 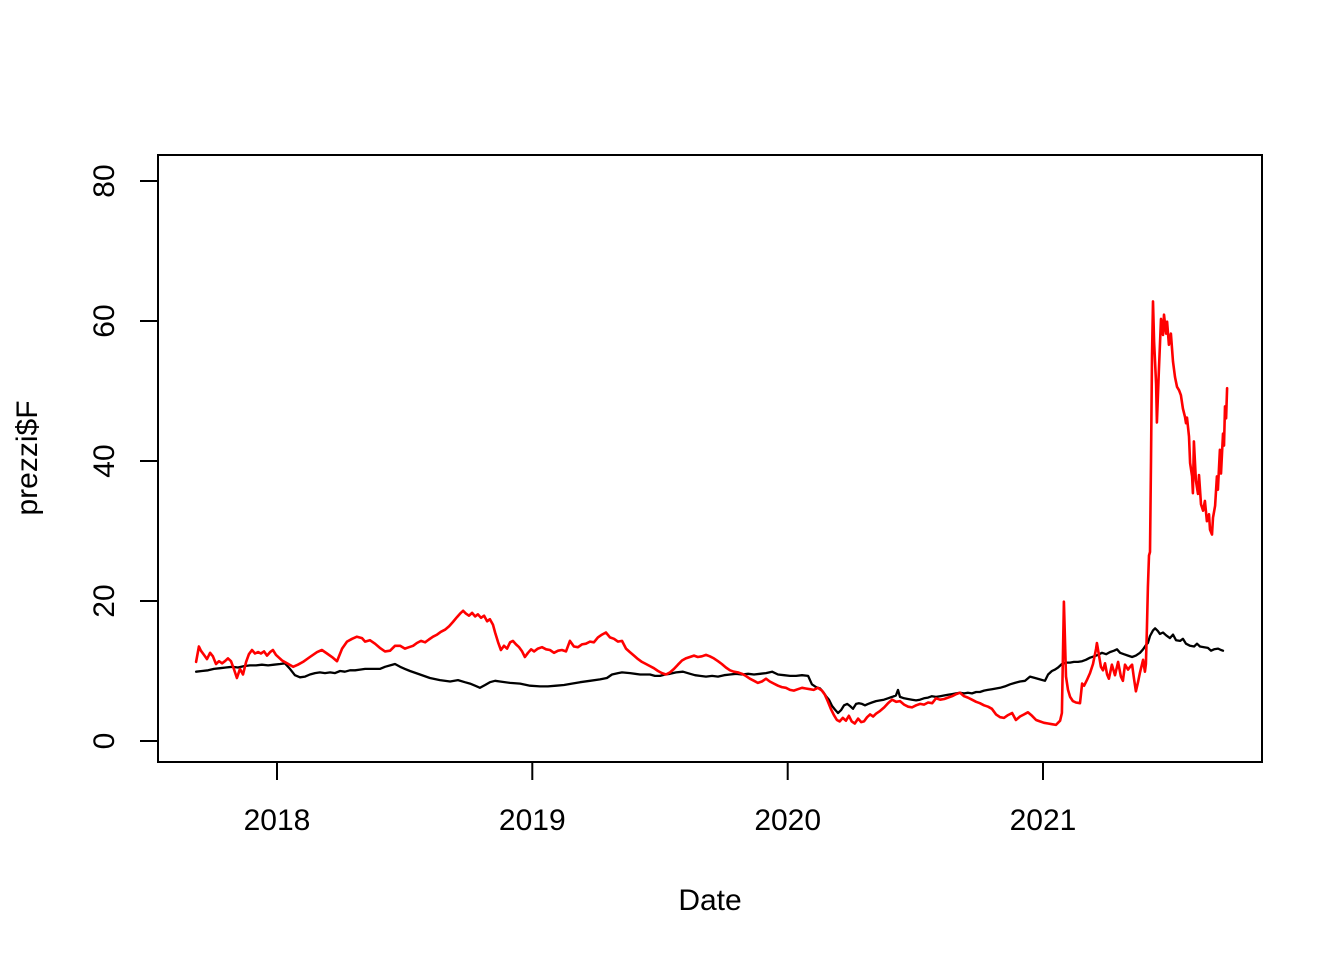 I want to click on y-tick-label: 0, so click(x=104, y=741).